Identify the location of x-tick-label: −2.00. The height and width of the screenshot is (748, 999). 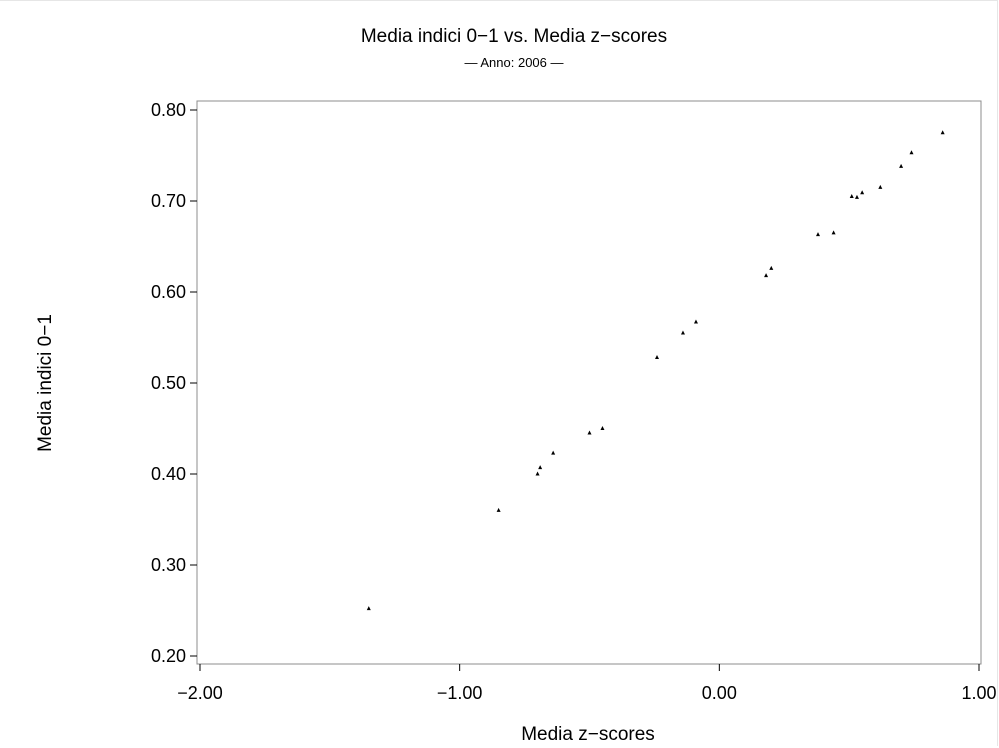
(200, 693).